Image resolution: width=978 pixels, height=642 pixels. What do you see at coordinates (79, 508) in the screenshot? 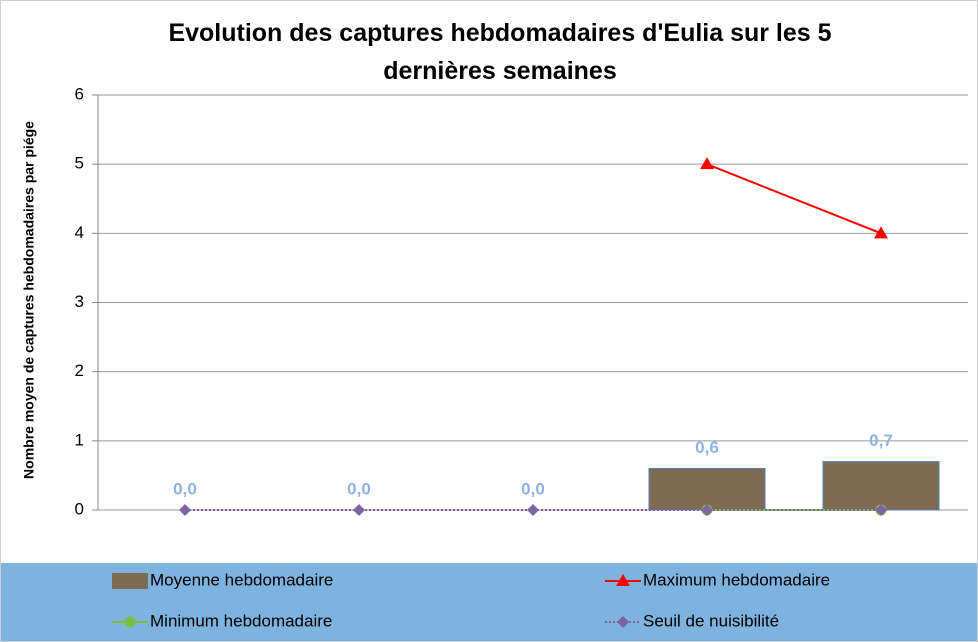
I see `y-tick-label: 0` at bounding box center [79, 508].